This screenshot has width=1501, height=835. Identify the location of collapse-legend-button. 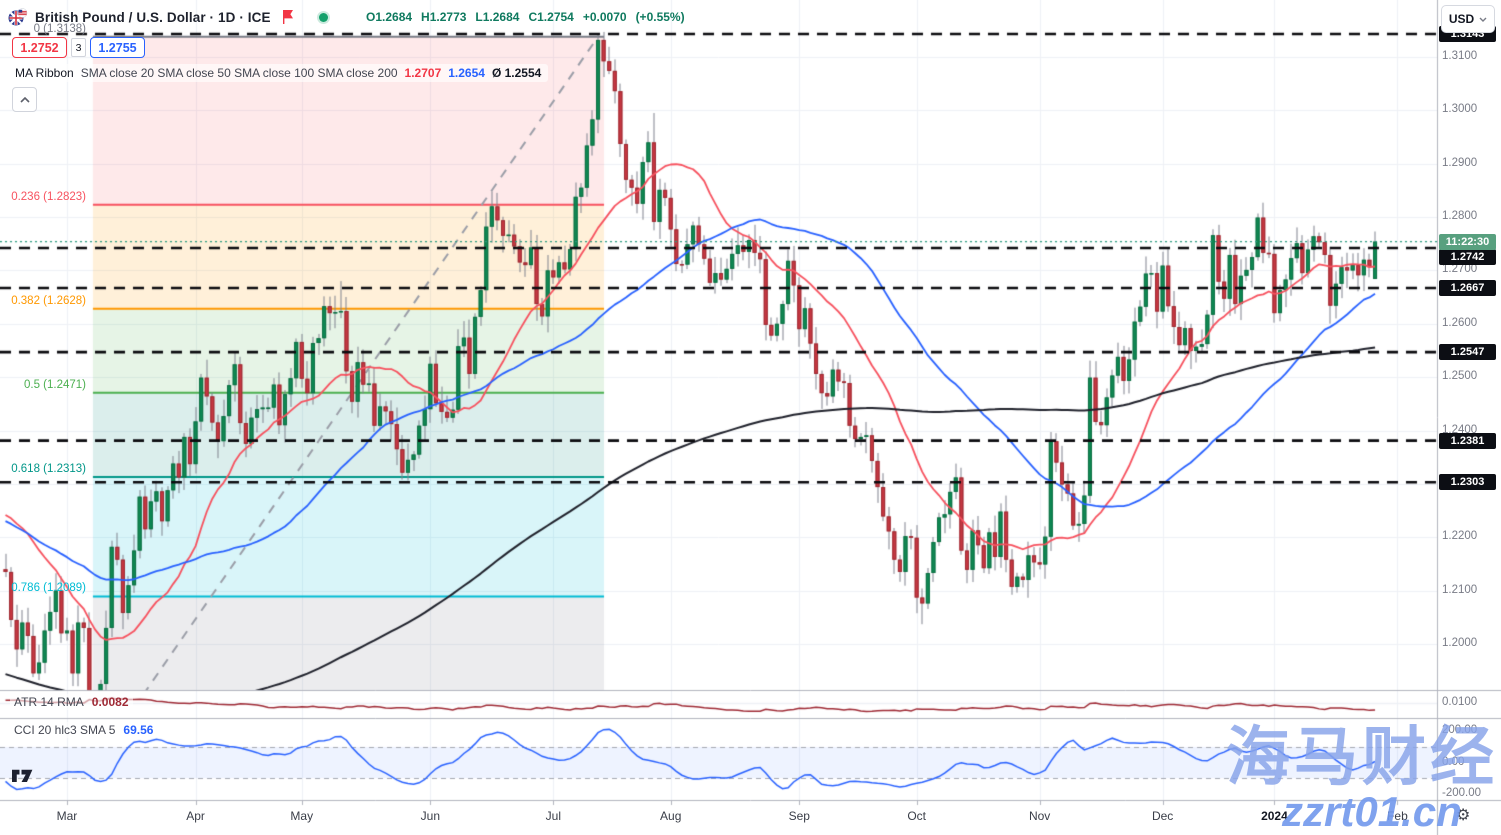
(24, 99).